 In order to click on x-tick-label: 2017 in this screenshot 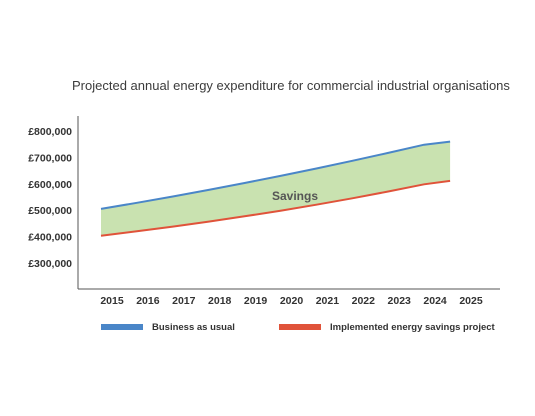, I will do `click(184, 301)`.